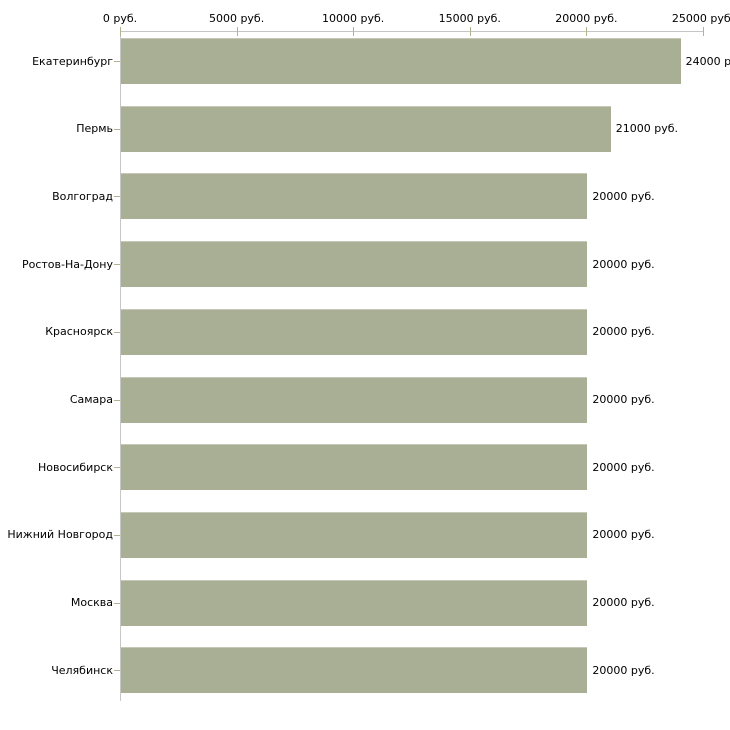  I want to click on bar-row: Самара 20000 руб., so click(365, 399).